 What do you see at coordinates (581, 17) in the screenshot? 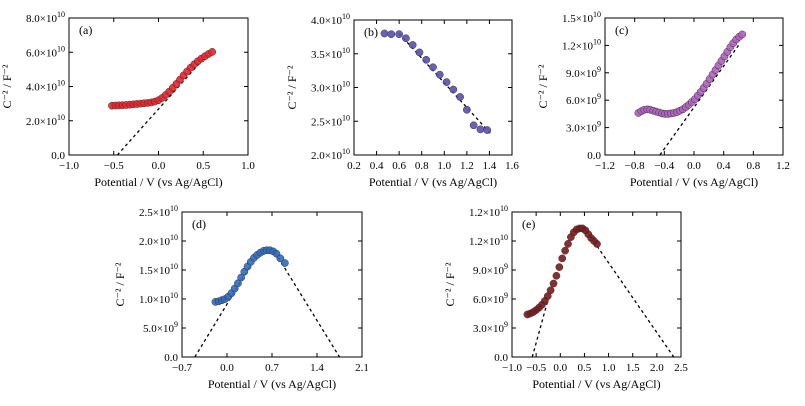
I see `panel-3-y-tick-label-5: 1.5×10¹⁰` at bounding box center [581, 17].